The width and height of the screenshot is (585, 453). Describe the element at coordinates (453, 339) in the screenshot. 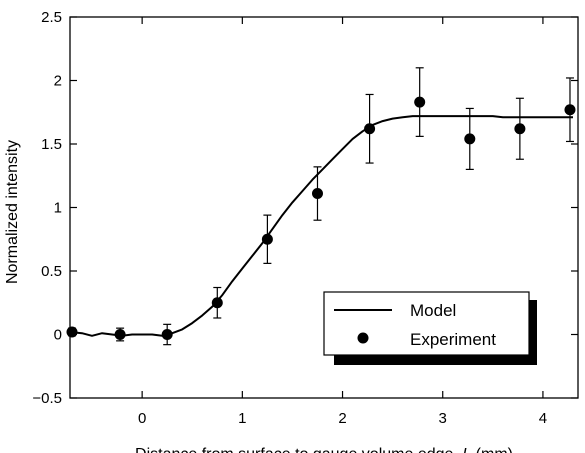

I see `legend-experiment-label: Experiment` at that location.